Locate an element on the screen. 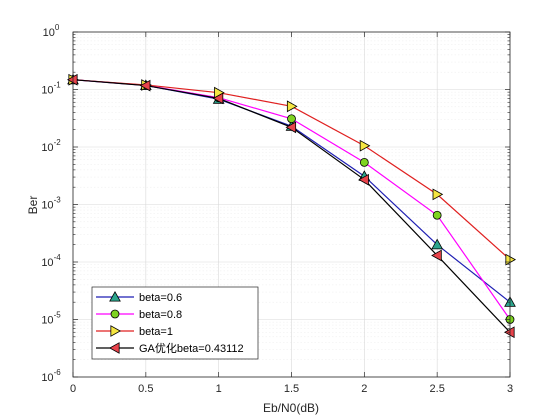  y-axis-label: Ber is located at coordinates (33, 205).